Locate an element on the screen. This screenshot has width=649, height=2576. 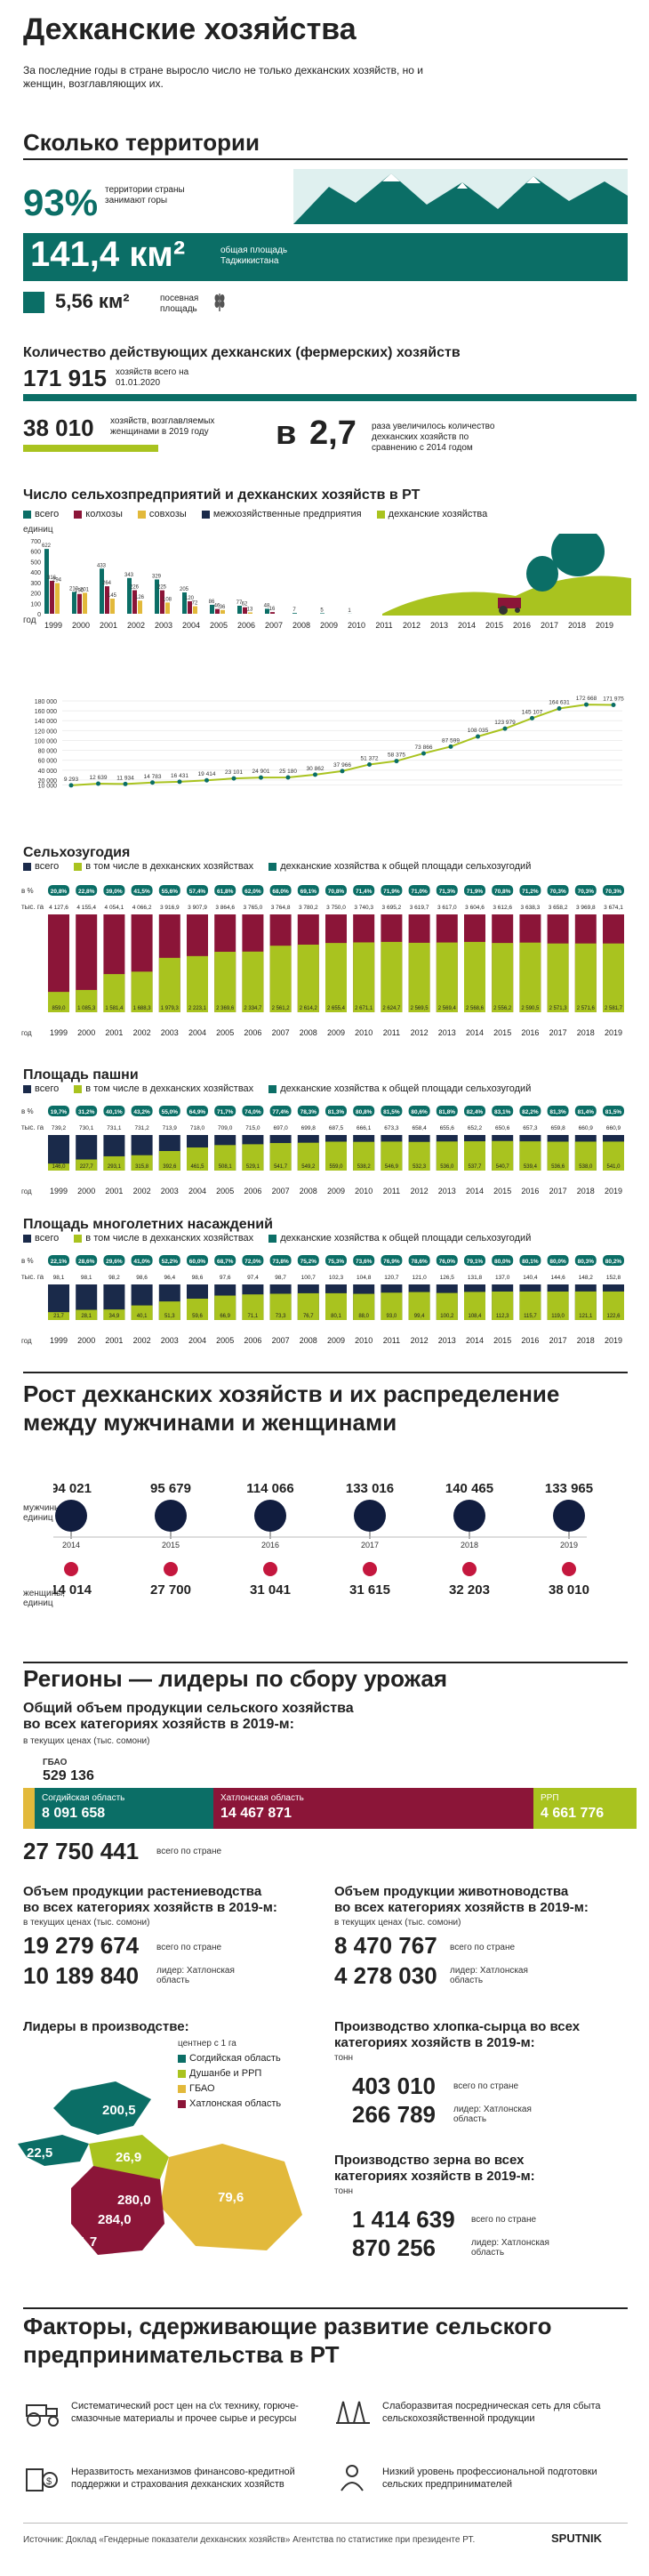
dehkan-label: 227,7 is located at coordinates (87, 1167).